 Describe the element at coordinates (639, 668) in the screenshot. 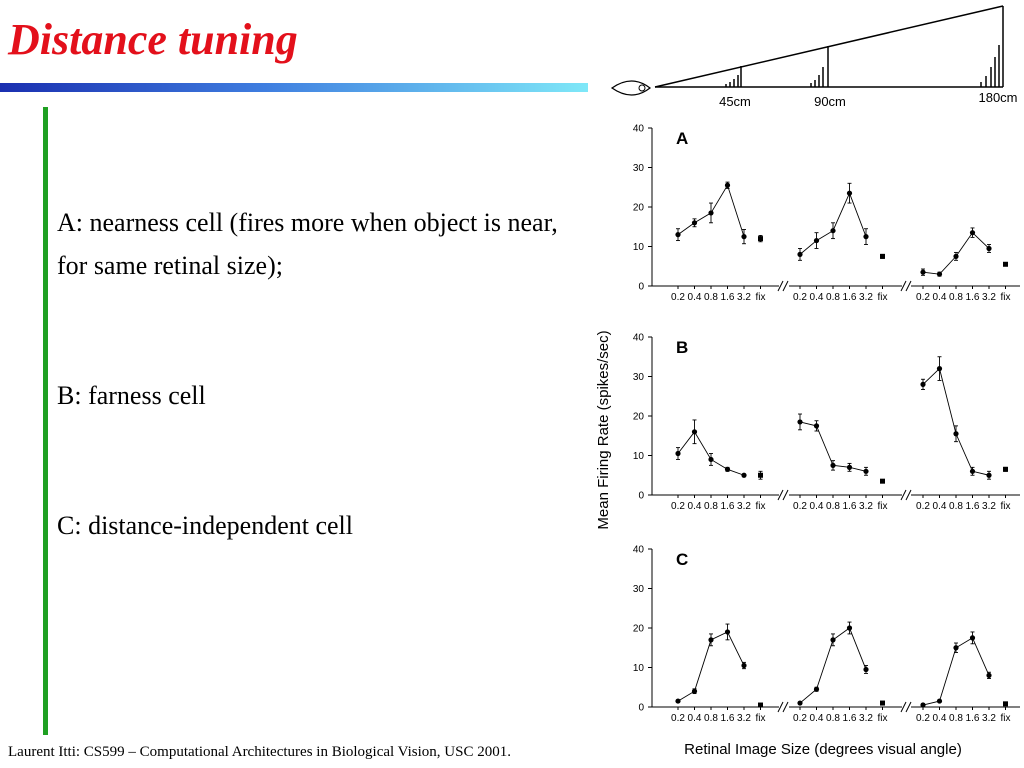

I see `y-tick-label: 10` at that location.